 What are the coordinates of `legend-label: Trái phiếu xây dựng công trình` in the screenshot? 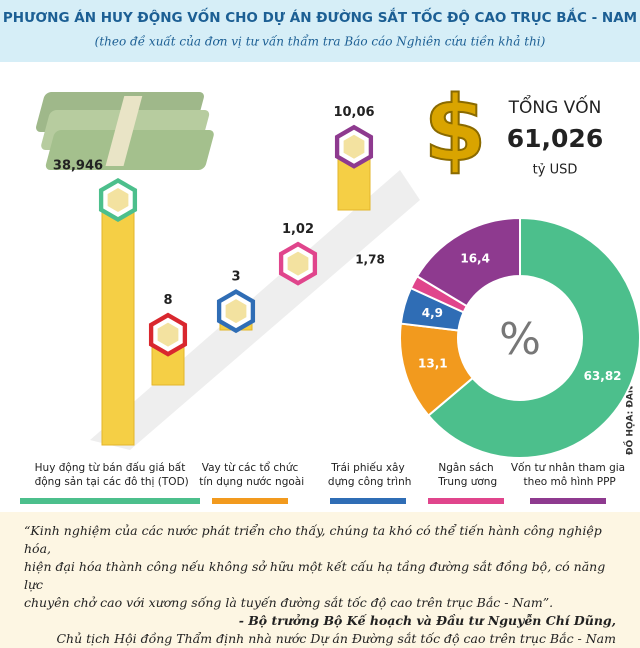 It's located at (368, 475).